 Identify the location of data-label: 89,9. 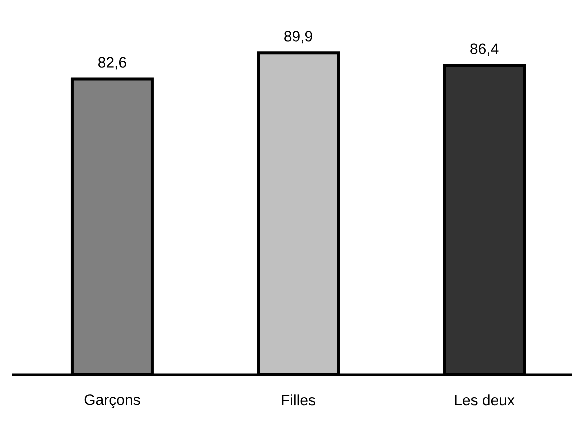
(298, 37).